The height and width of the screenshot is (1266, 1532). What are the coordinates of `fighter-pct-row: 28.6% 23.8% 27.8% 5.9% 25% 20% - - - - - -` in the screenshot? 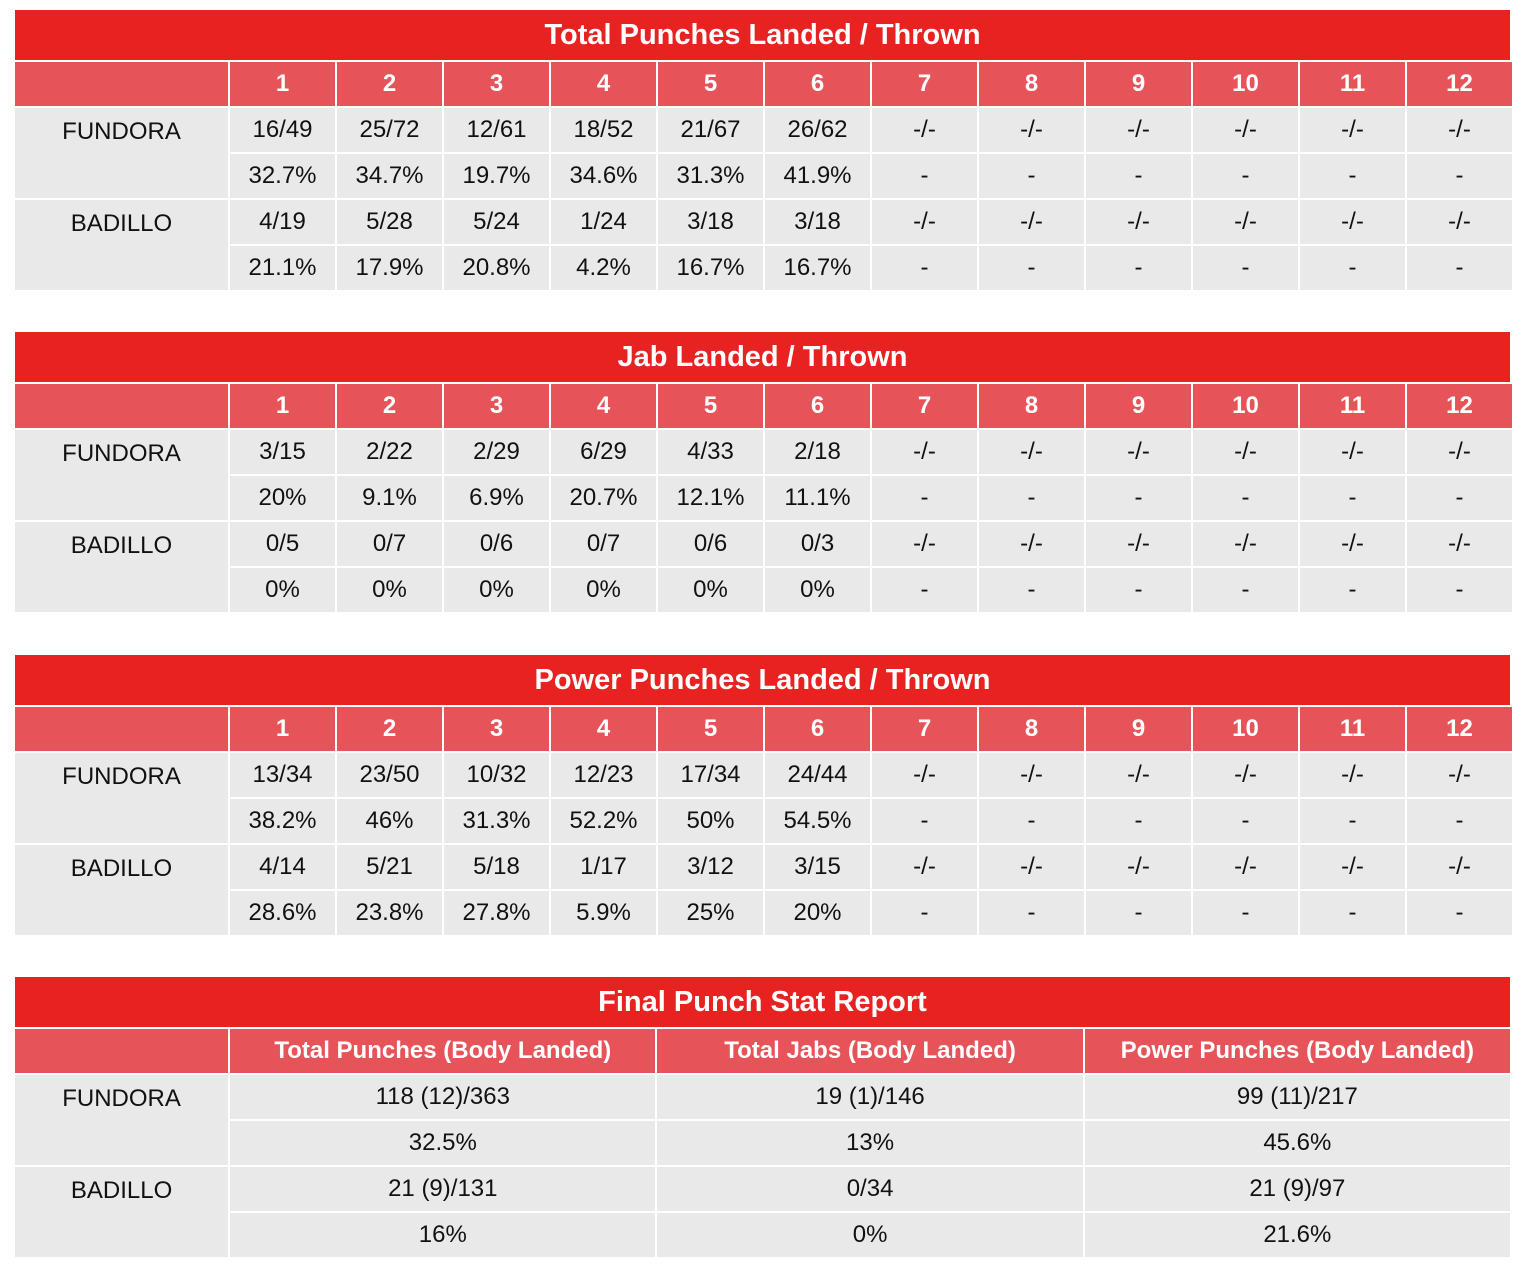 It's located at (763, 912).